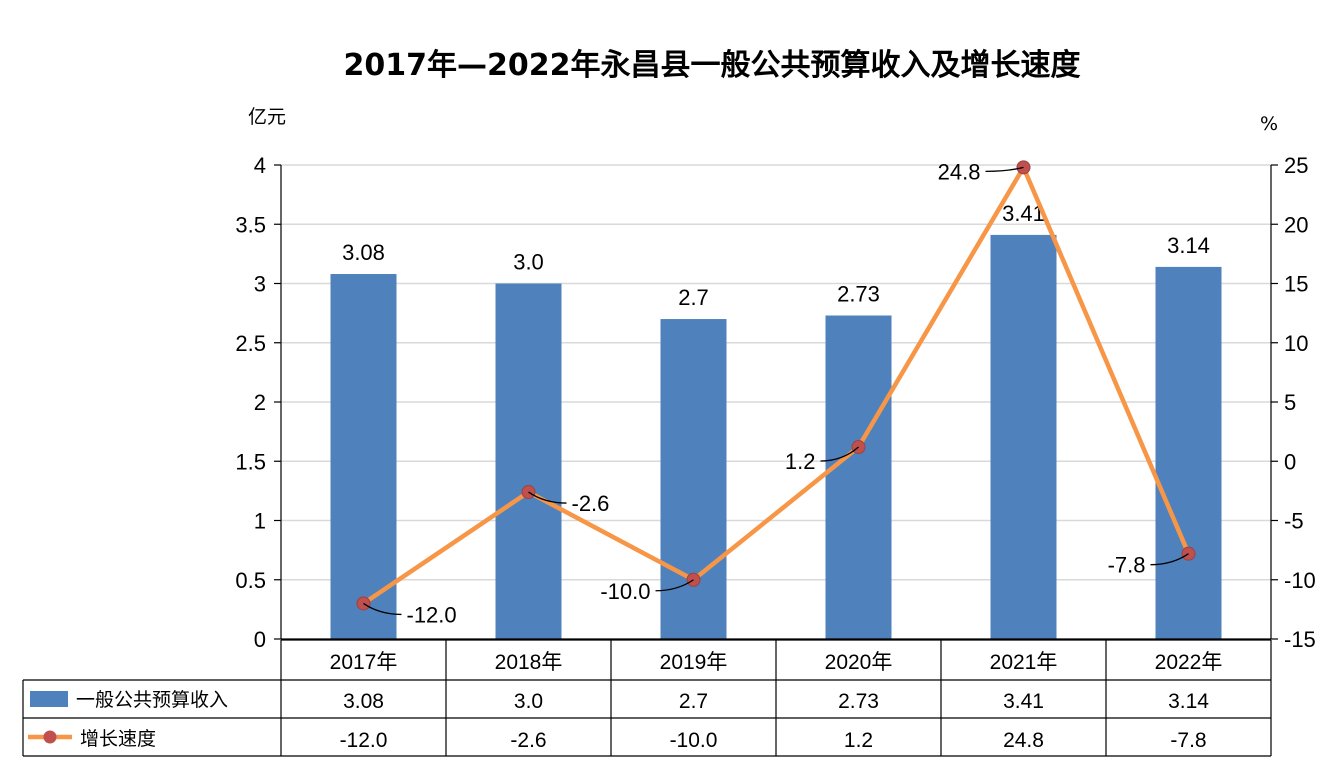 This screenshot has width=1334, height=763. I want to click on line-data-label: -12.0, so click(432, 614).